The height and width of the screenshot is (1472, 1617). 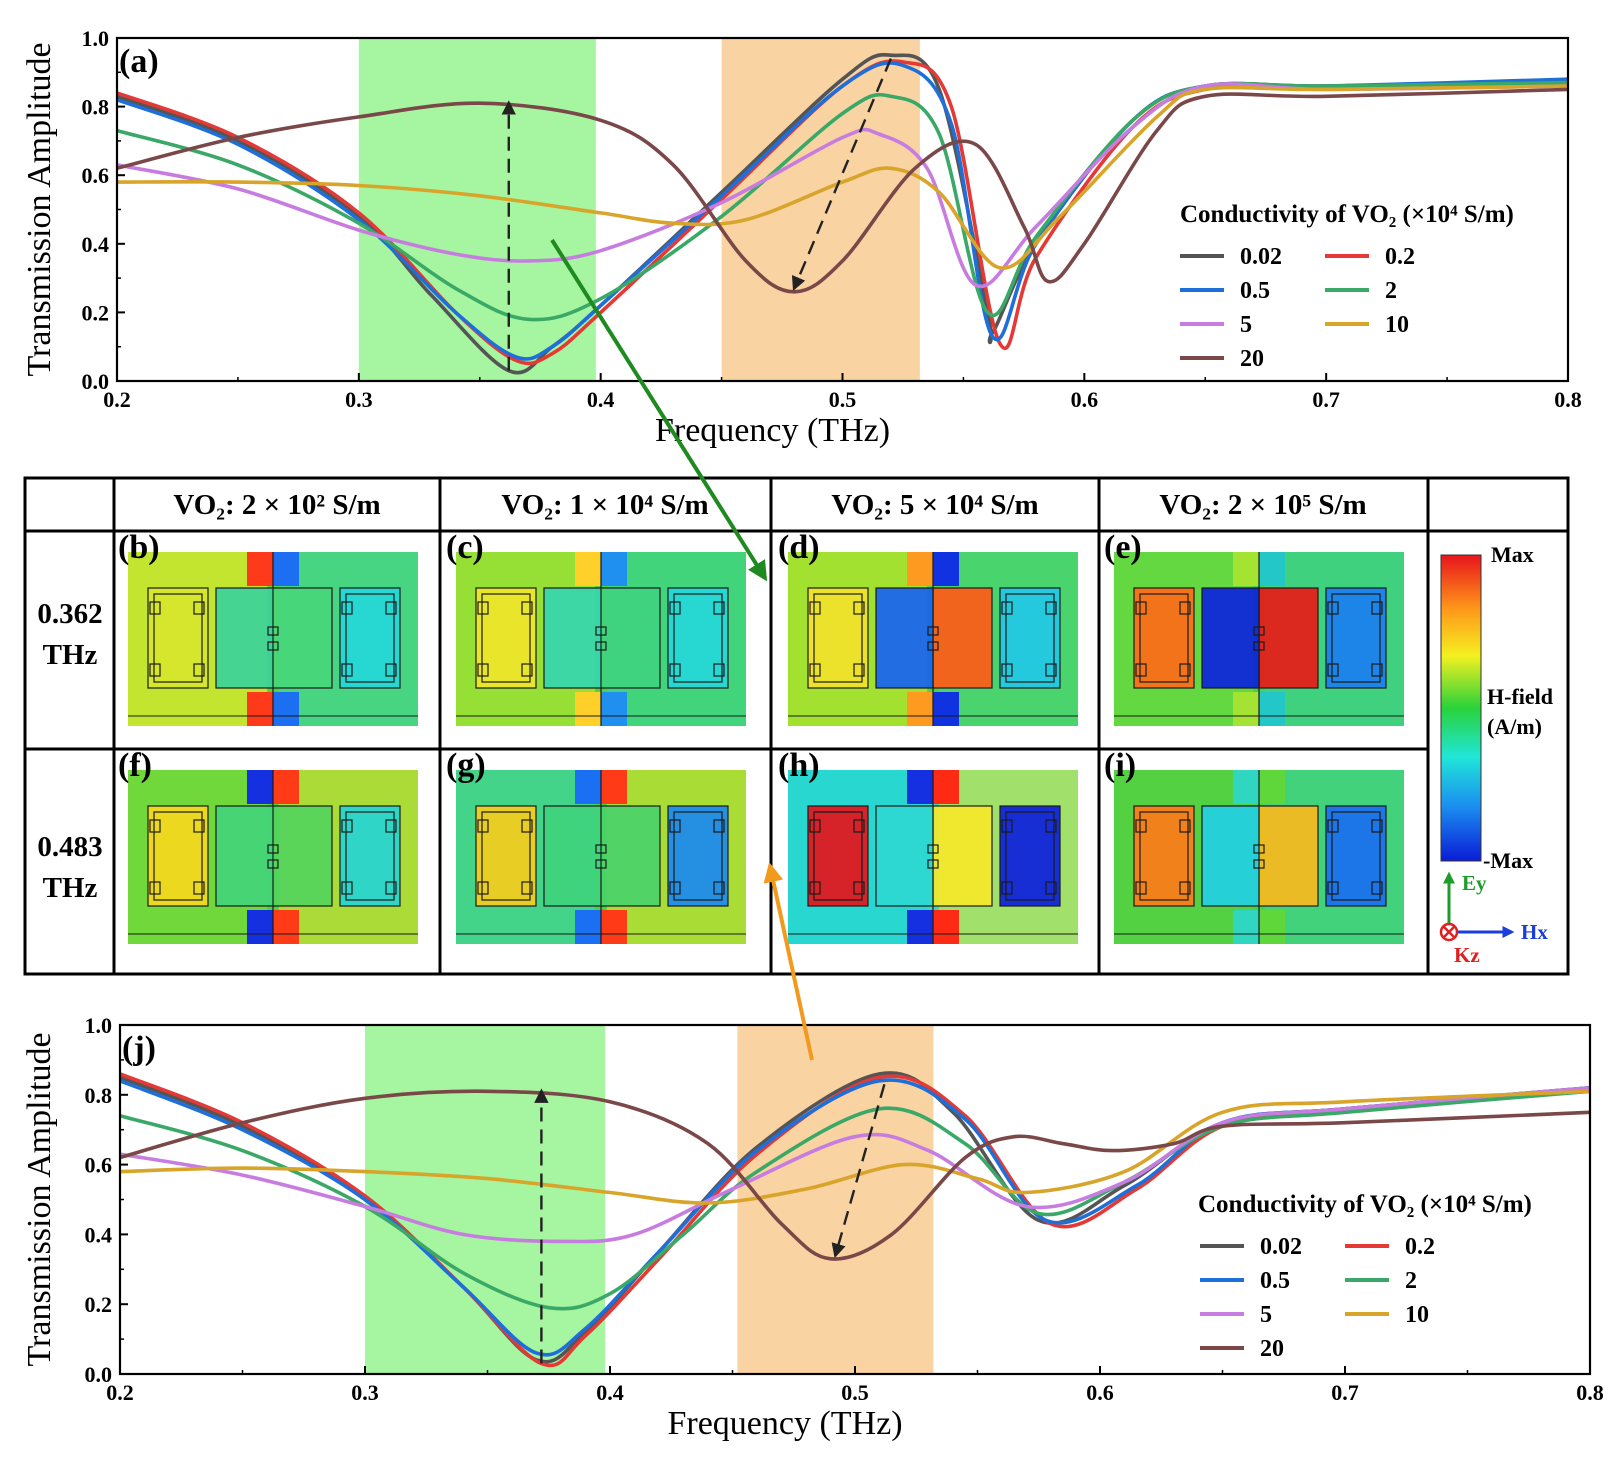 What do you see at coordinates (70, 888) in the screenshot?
I see `row-label-2-unit: THz` at bounding box center [70, 888].